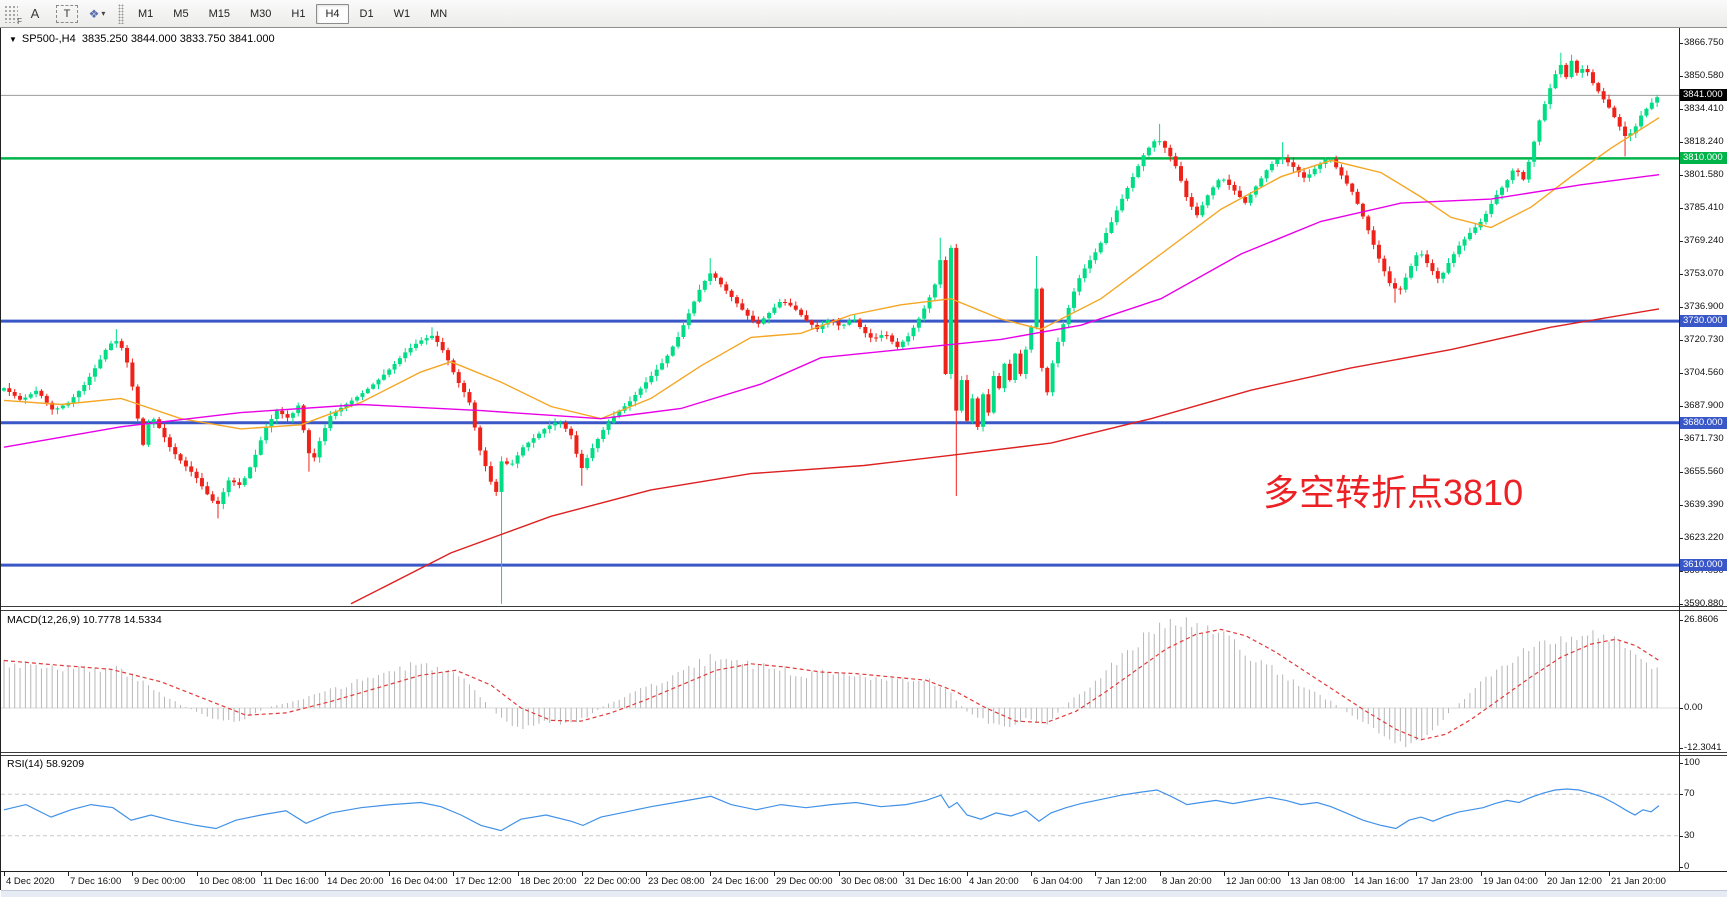 Image resolution: width=1727 pixels, height=897 pixels. What do you see at coordinates (13, 15) in the screenshot?
I see `objects-grid-icon: F` at bounding box center [13, 15].